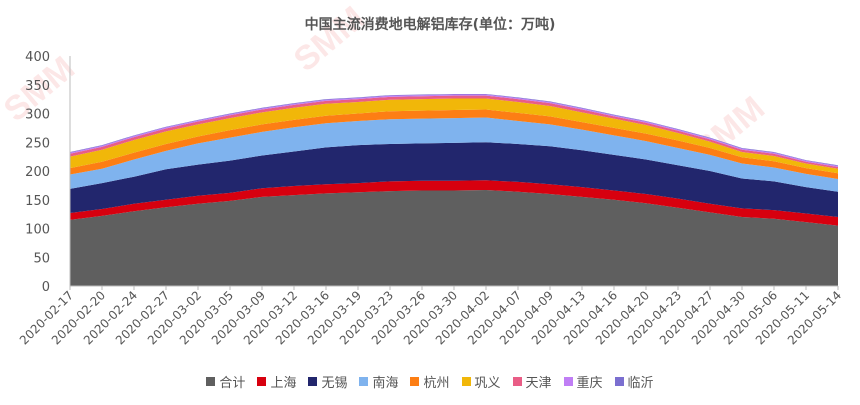 This screenshot has width=860, height=405. What do you see at coordinates (385, 383) in the screenshot?
I see `legend-label: 南海` at bounding box center [385, 383].